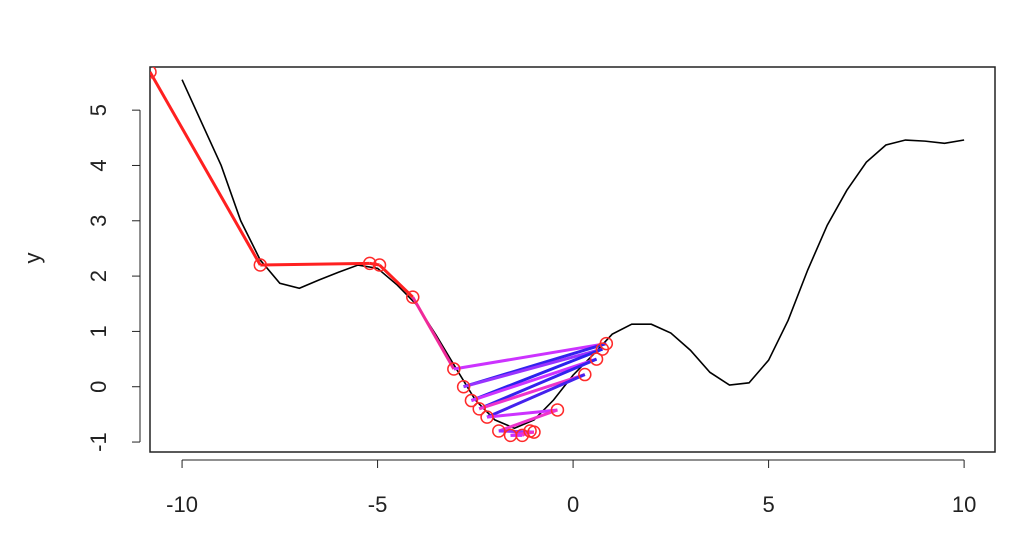 The image size is (1024, 539). I want to click on y-tick-label: 0, so click(98, 387).